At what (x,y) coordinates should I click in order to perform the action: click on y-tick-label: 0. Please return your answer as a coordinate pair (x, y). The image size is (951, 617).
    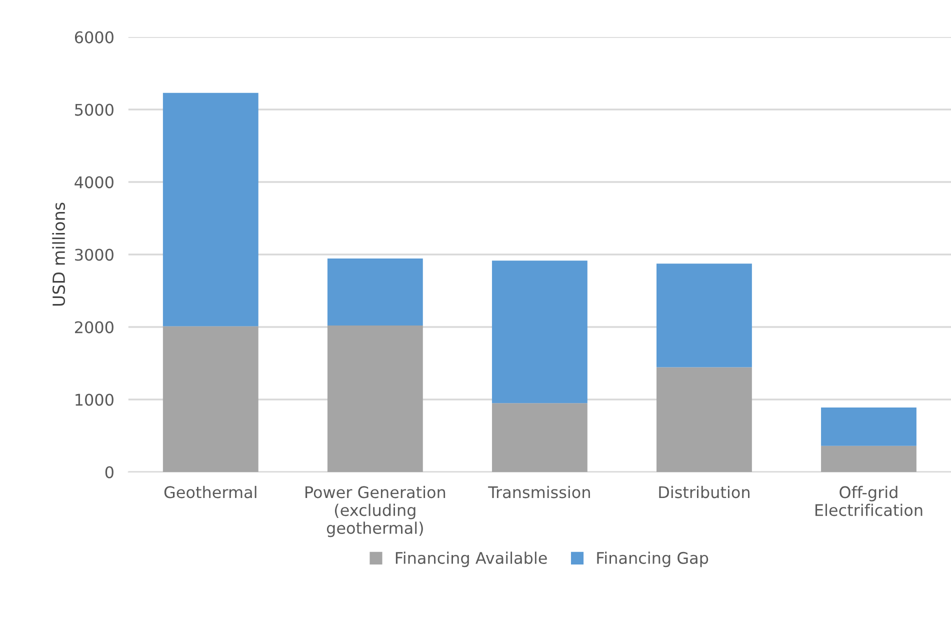
    Looking at the image, I should click on (109, 472).